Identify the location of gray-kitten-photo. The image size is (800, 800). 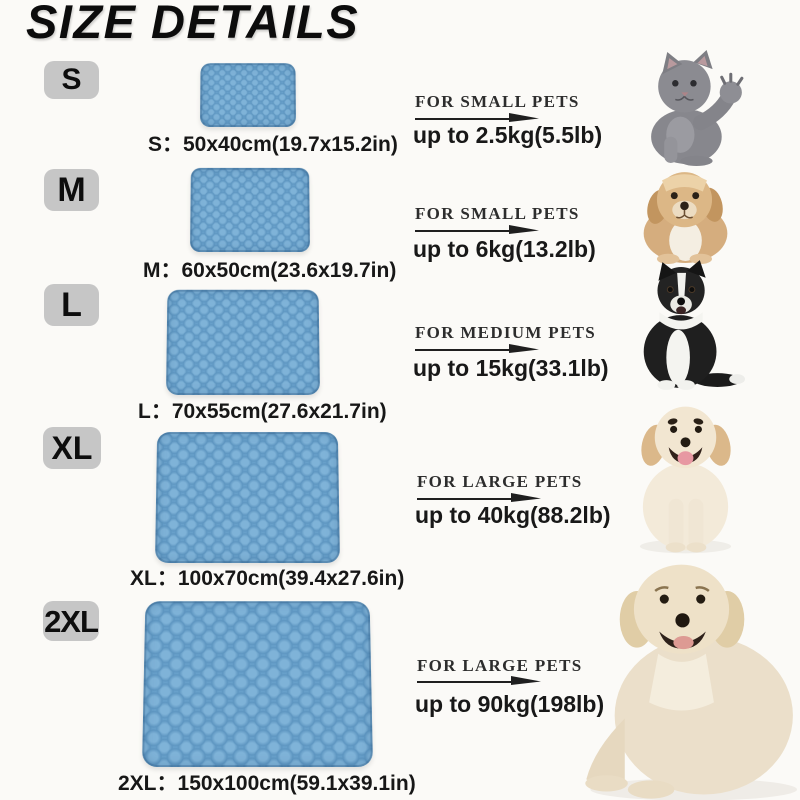
(697, 108).